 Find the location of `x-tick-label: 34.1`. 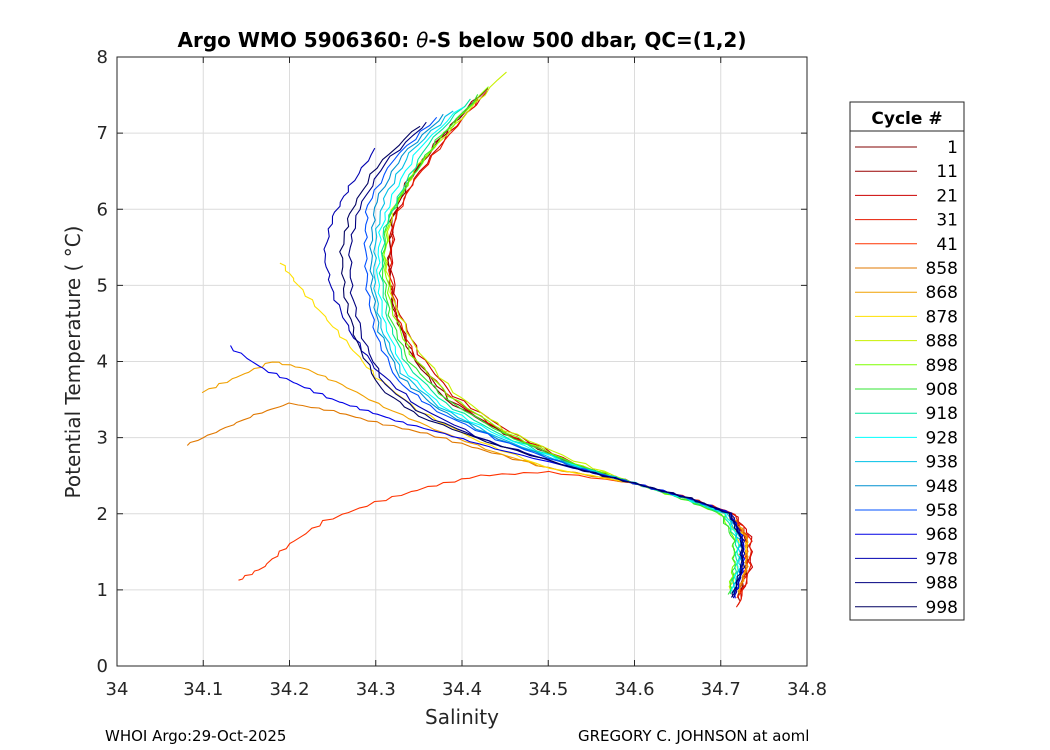

x-tick-label: 34.1 is located at coordinates (203, 689).